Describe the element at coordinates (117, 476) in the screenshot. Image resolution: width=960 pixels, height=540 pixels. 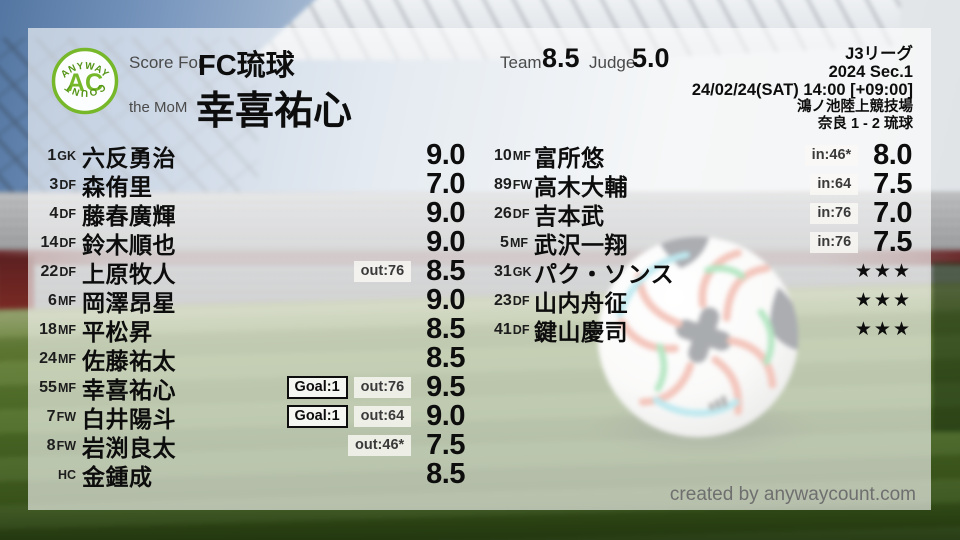
I see `player-name: 金鍾成` at that location.